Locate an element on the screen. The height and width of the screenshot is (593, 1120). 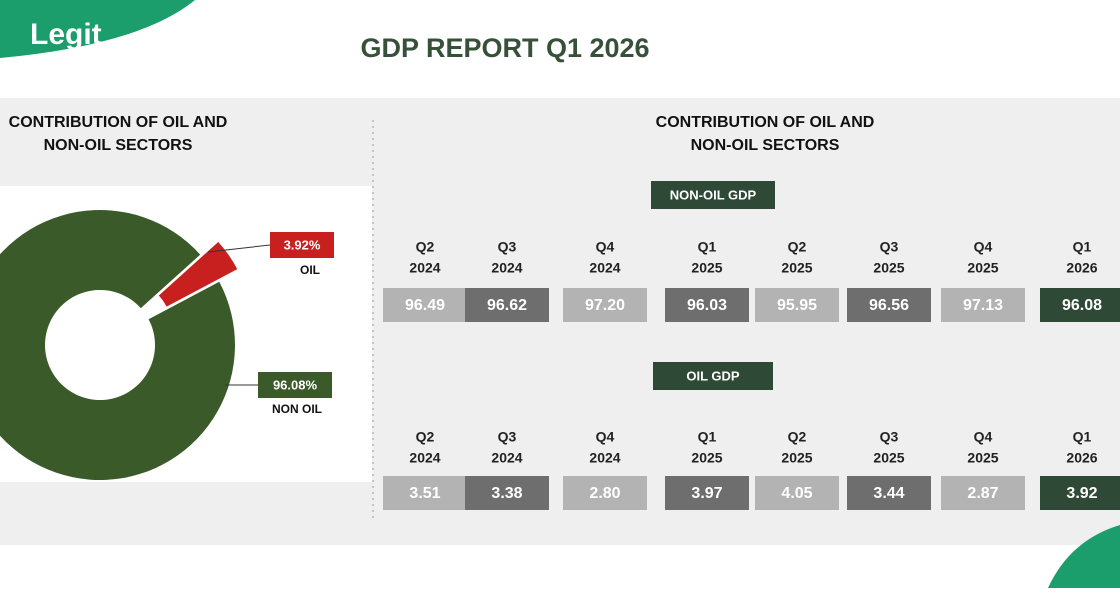
group-header: NON-OIL GDP is located at coordinates (713, 194).